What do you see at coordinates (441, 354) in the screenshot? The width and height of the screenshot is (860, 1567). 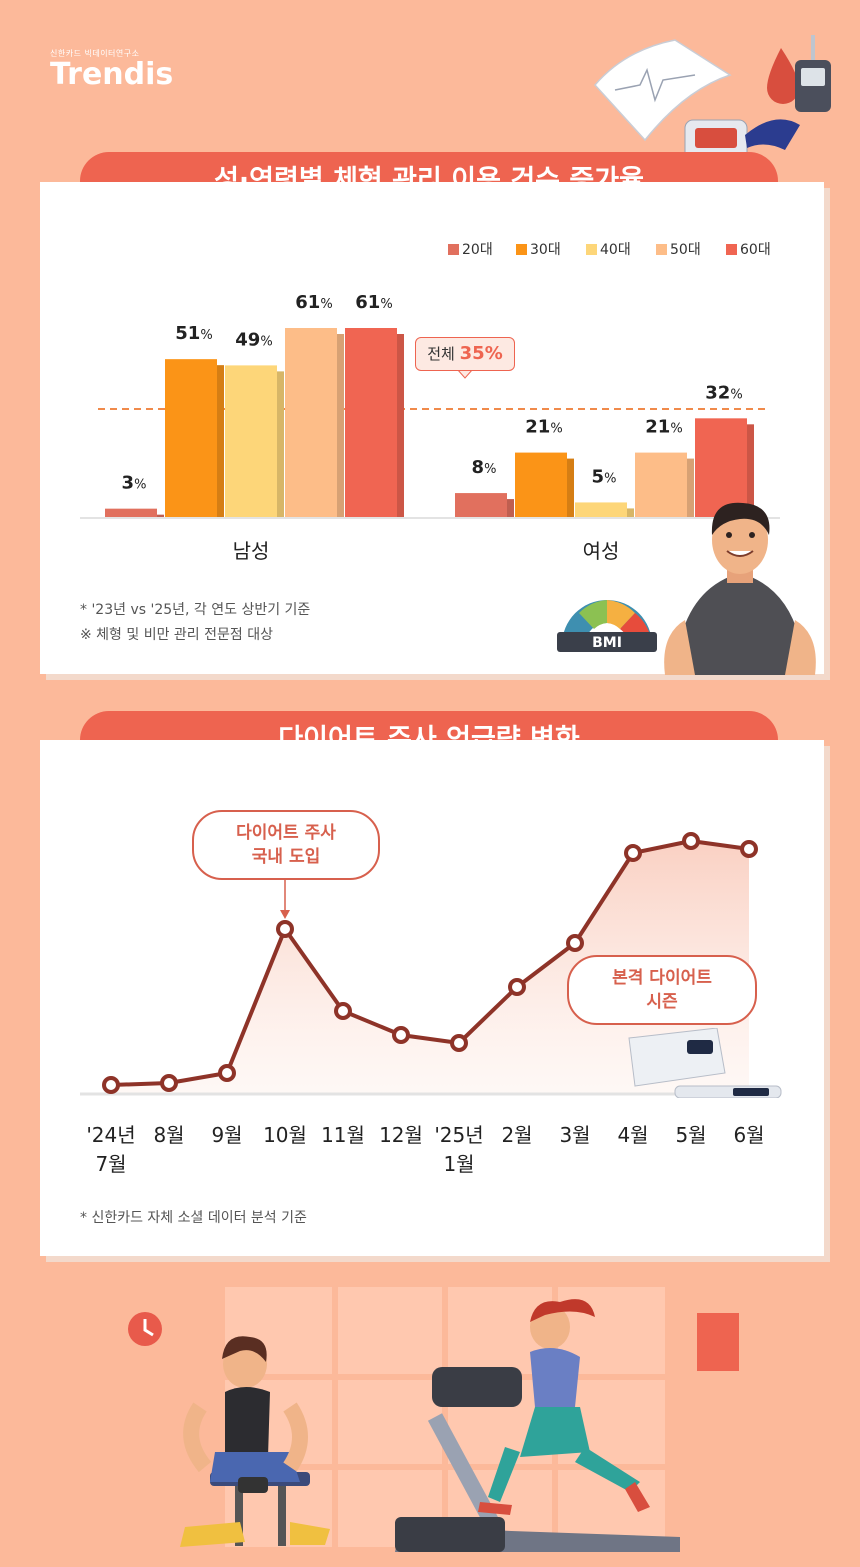 I see `total-label: 전체` at bounding box center [441, 354].